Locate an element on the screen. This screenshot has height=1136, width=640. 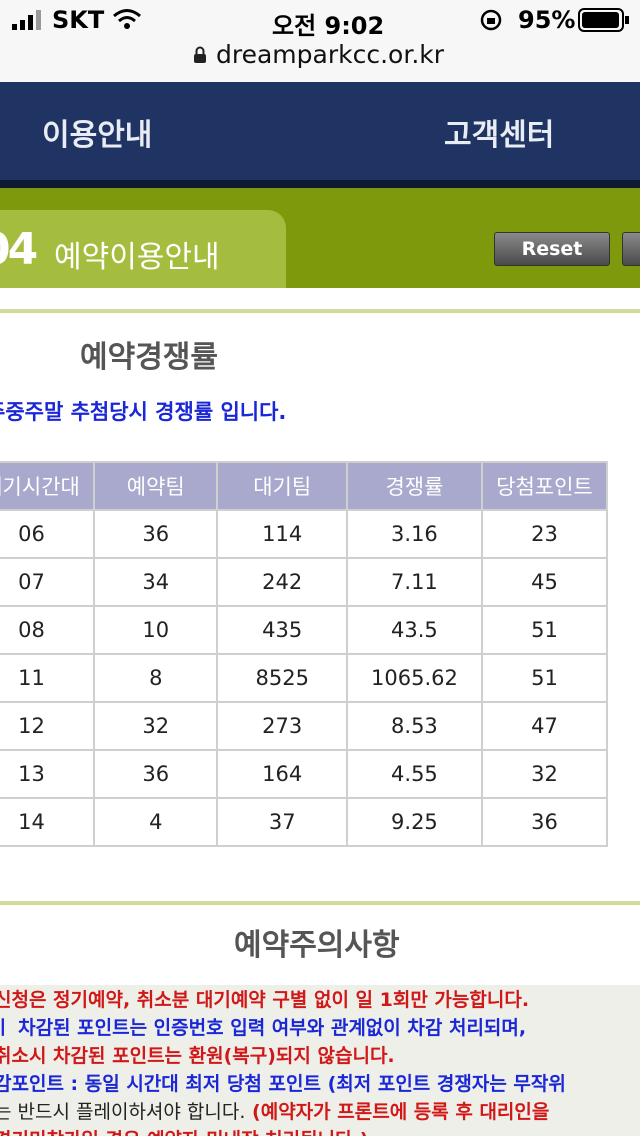
table-row: 14 4 37 9.25 36 is located at coordinates (304, 822).